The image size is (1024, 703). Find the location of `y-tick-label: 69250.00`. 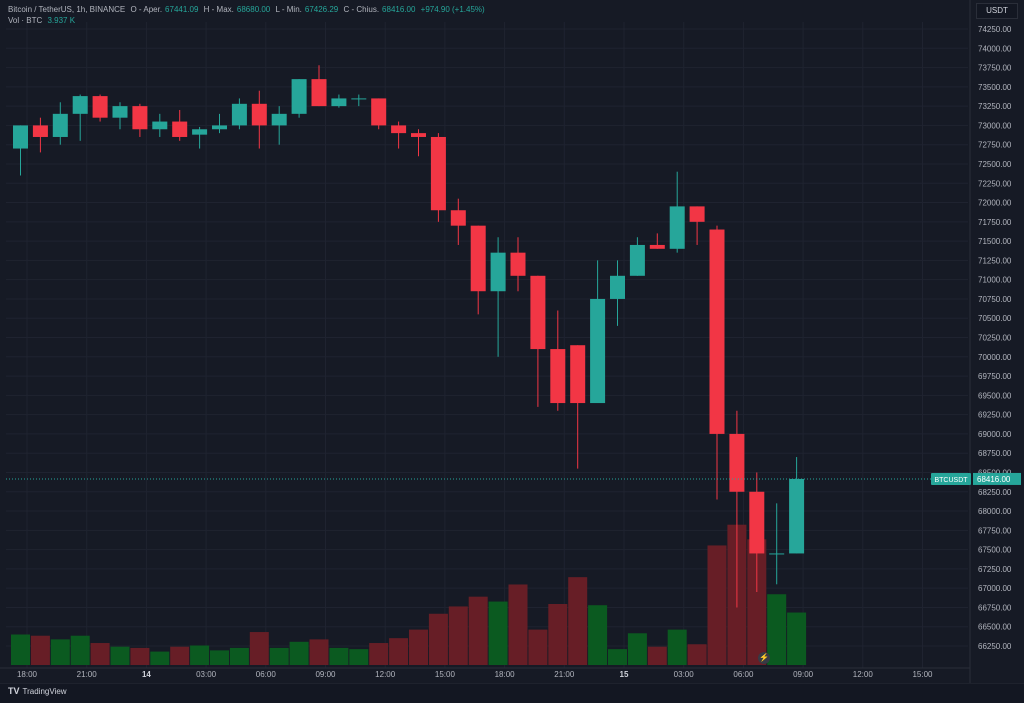

y-tick-label: 69250.00 is located at coordinates (995, 415).